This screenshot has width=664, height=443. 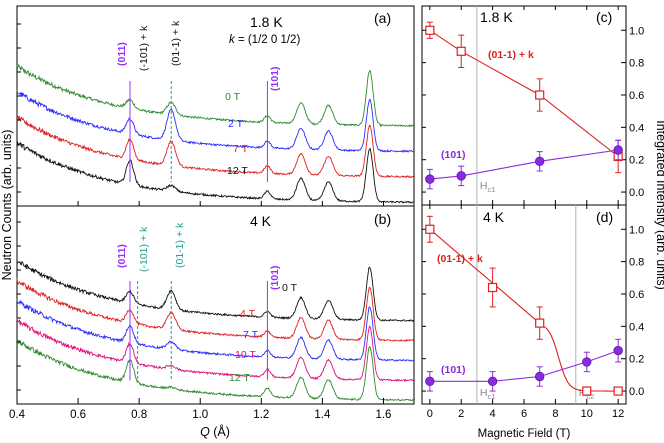 I want to click on series-label-a-1: 2 T, so click(x=236, y=124).